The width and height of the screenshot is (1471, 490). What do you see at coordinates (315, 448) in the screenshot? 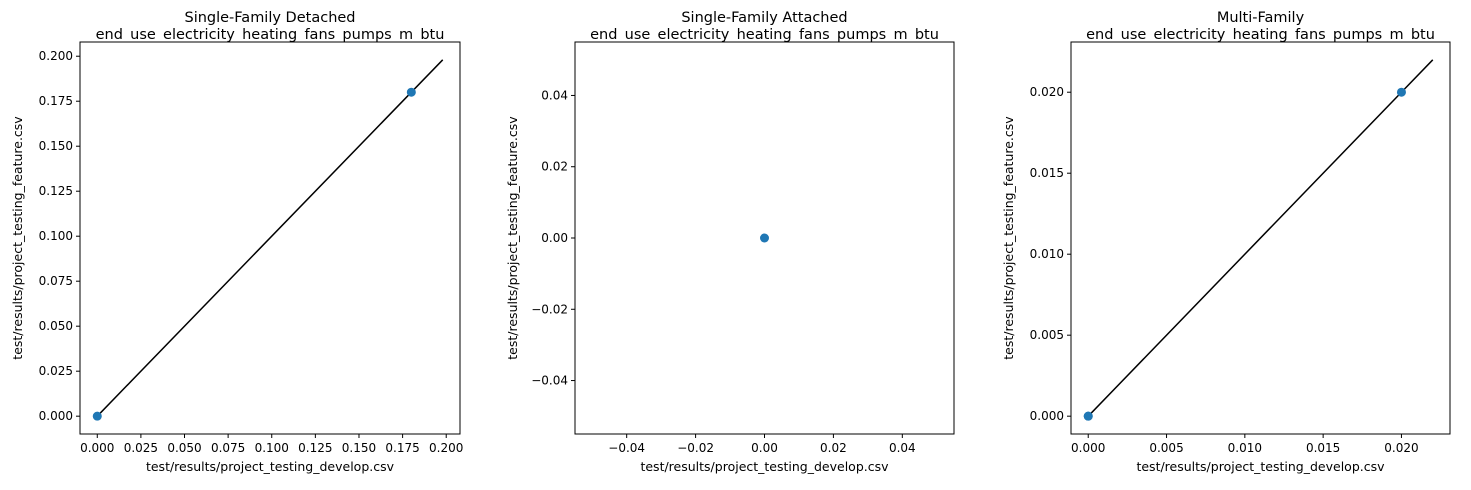
I see `x-tick-label: 0.125` at bounding box center [315, 448].